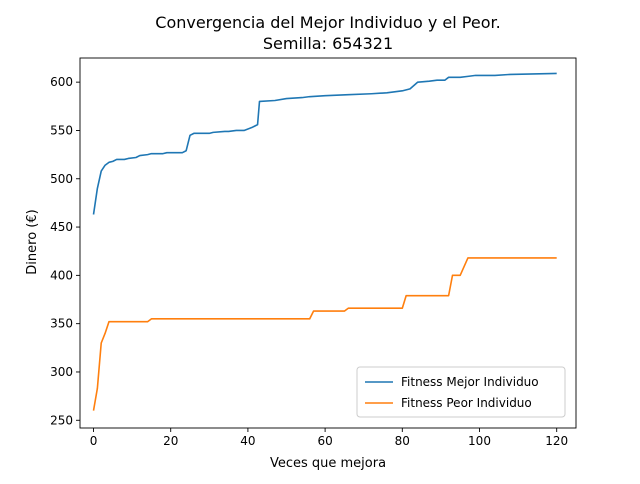  What do you see at coordinates (324, 441) in the screenshot?
I see `x-tick-label: 60` at bounding box center [324, 441].